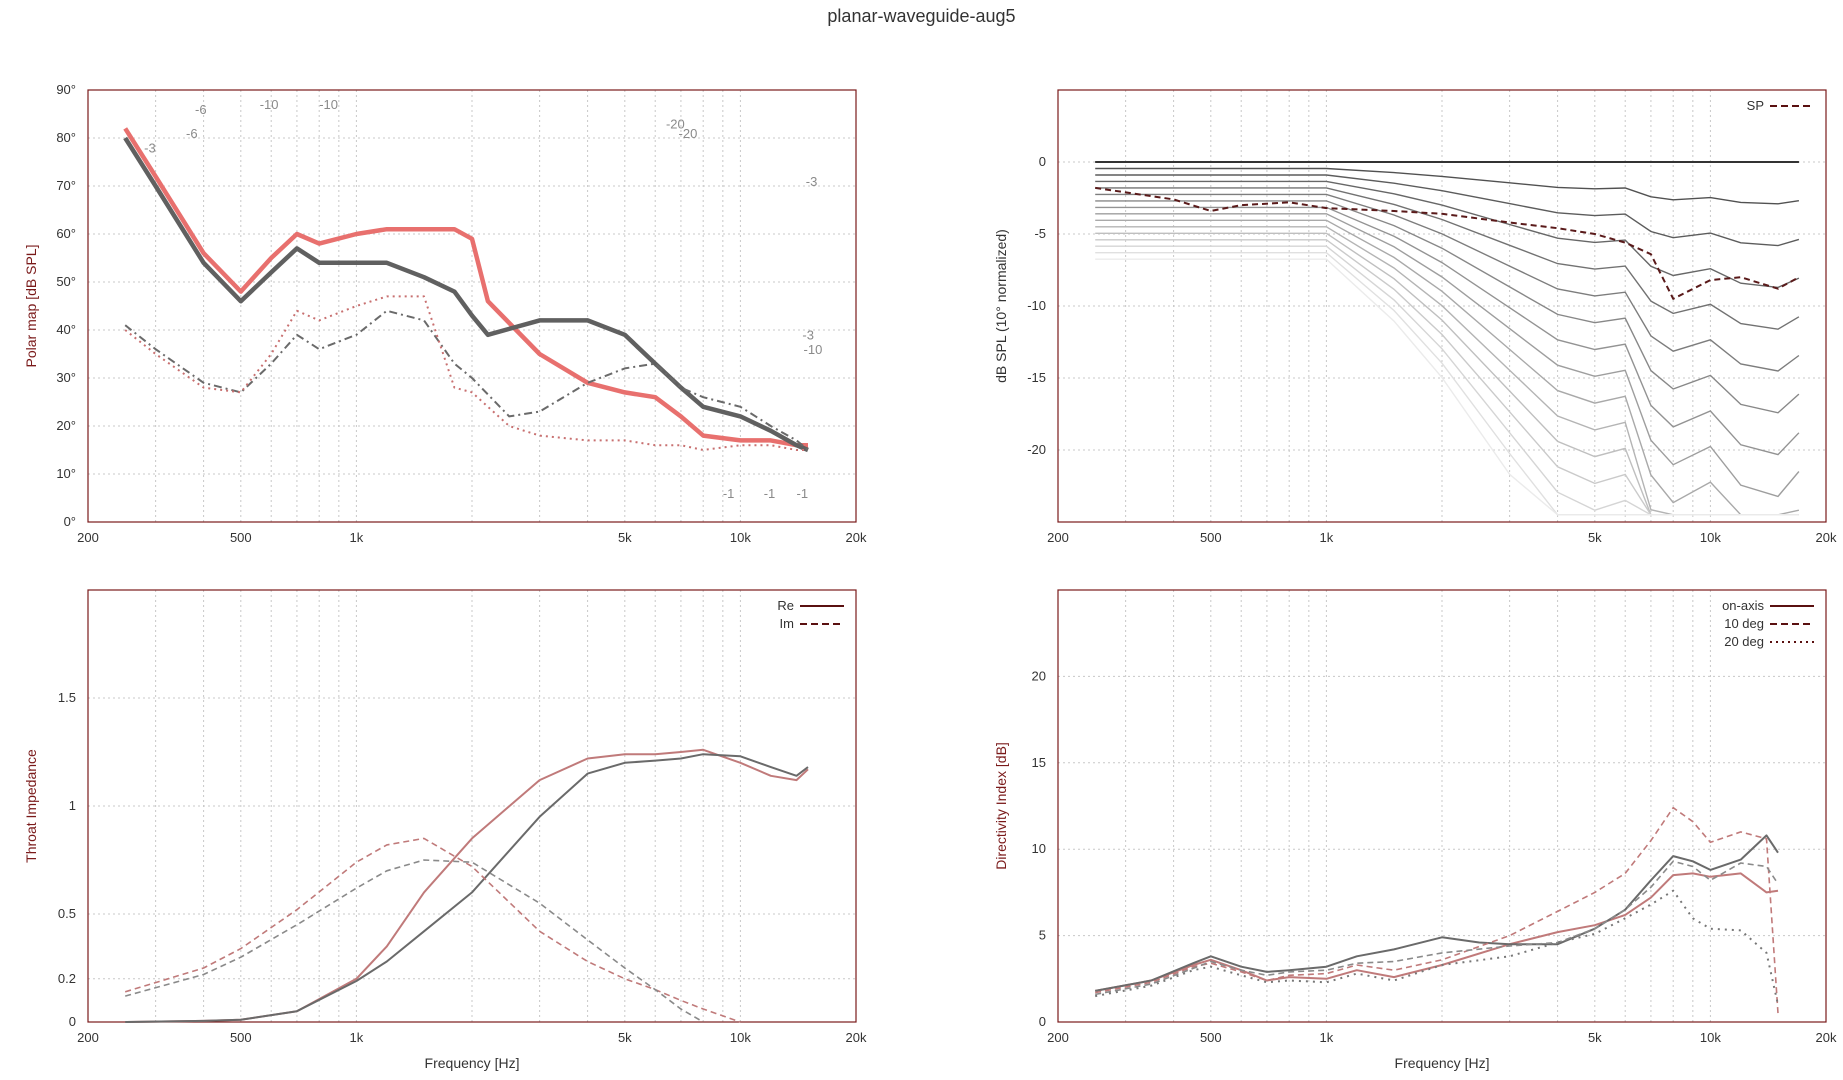  What do you see at coordinates (1442, 1063) in the screenshot?
I see `x-axis-label: Frequency [Hz]` at bounding box center [1442, 1063].